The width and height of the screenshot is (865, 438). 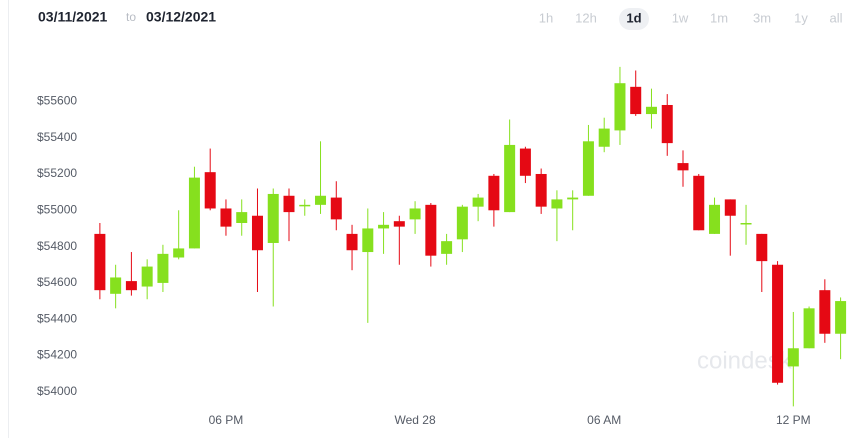 What do you see at coordinates (57, 246) in the screenshot?
I see `y-tick-label: $54800` at bounding box center [57, 246].